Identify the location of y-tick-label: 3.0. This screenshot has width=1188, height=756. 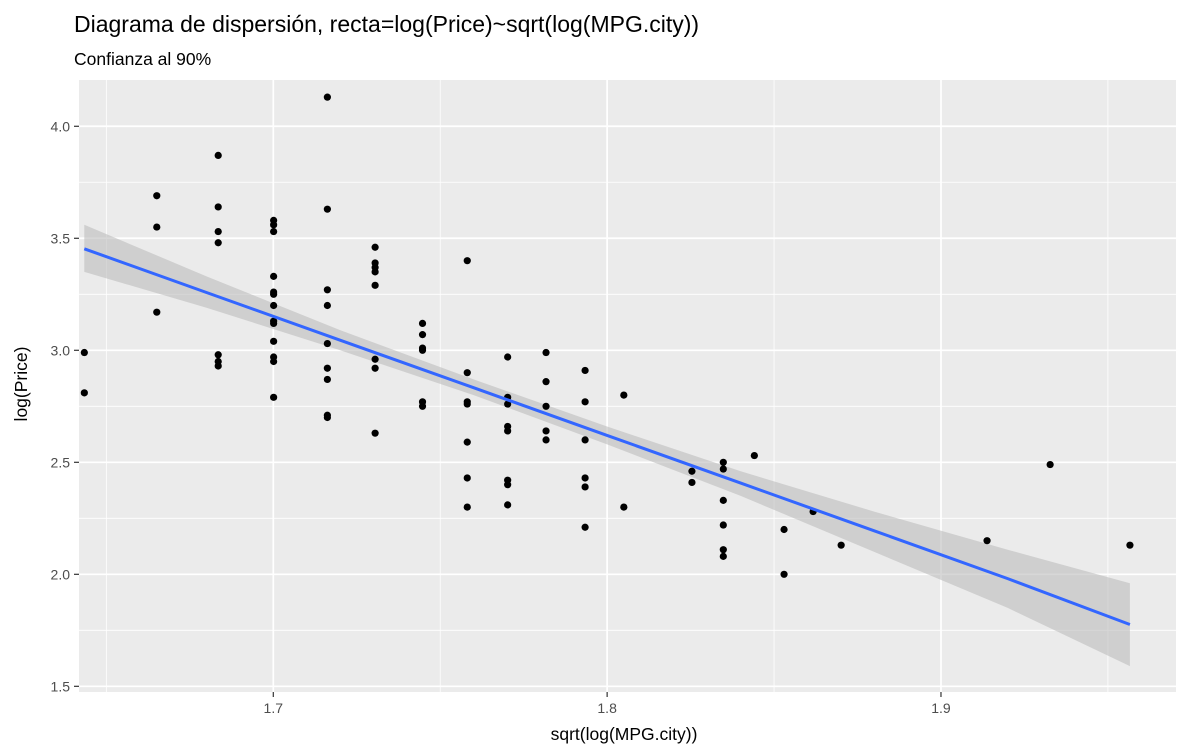
(61, 350).